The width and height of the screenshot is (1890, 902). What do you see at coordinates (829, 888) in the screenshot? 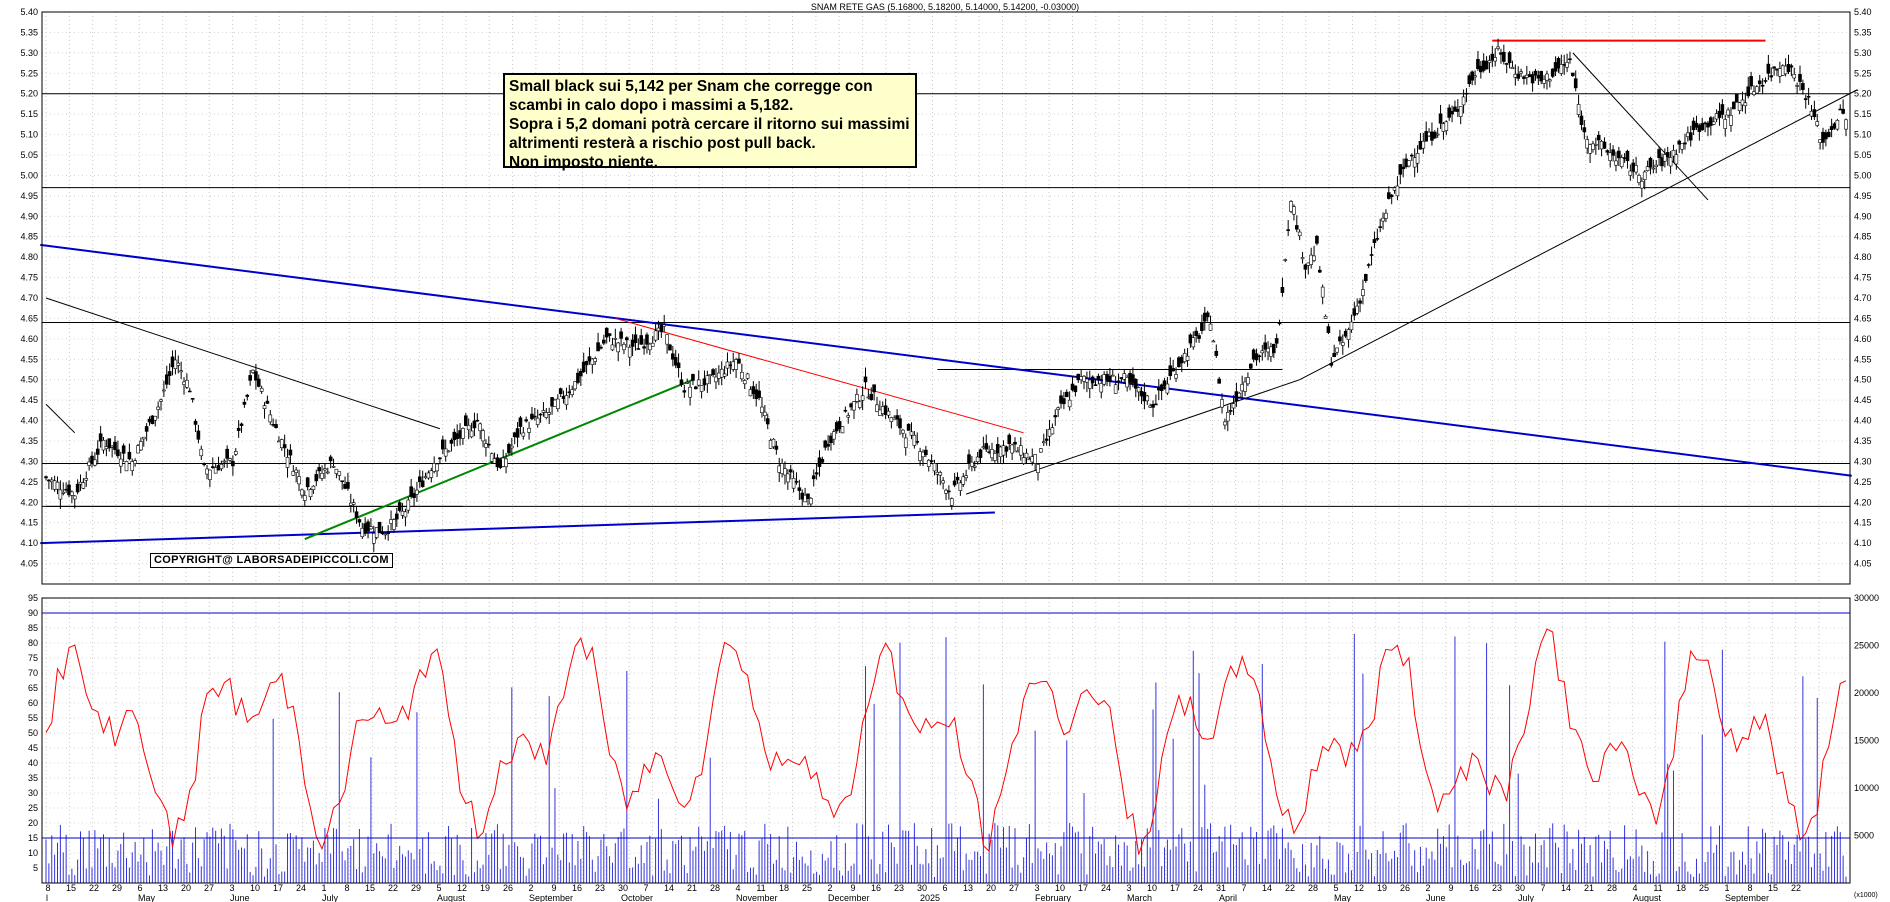
I see `day-tick-label: 2` at bounding box center [829, 888].